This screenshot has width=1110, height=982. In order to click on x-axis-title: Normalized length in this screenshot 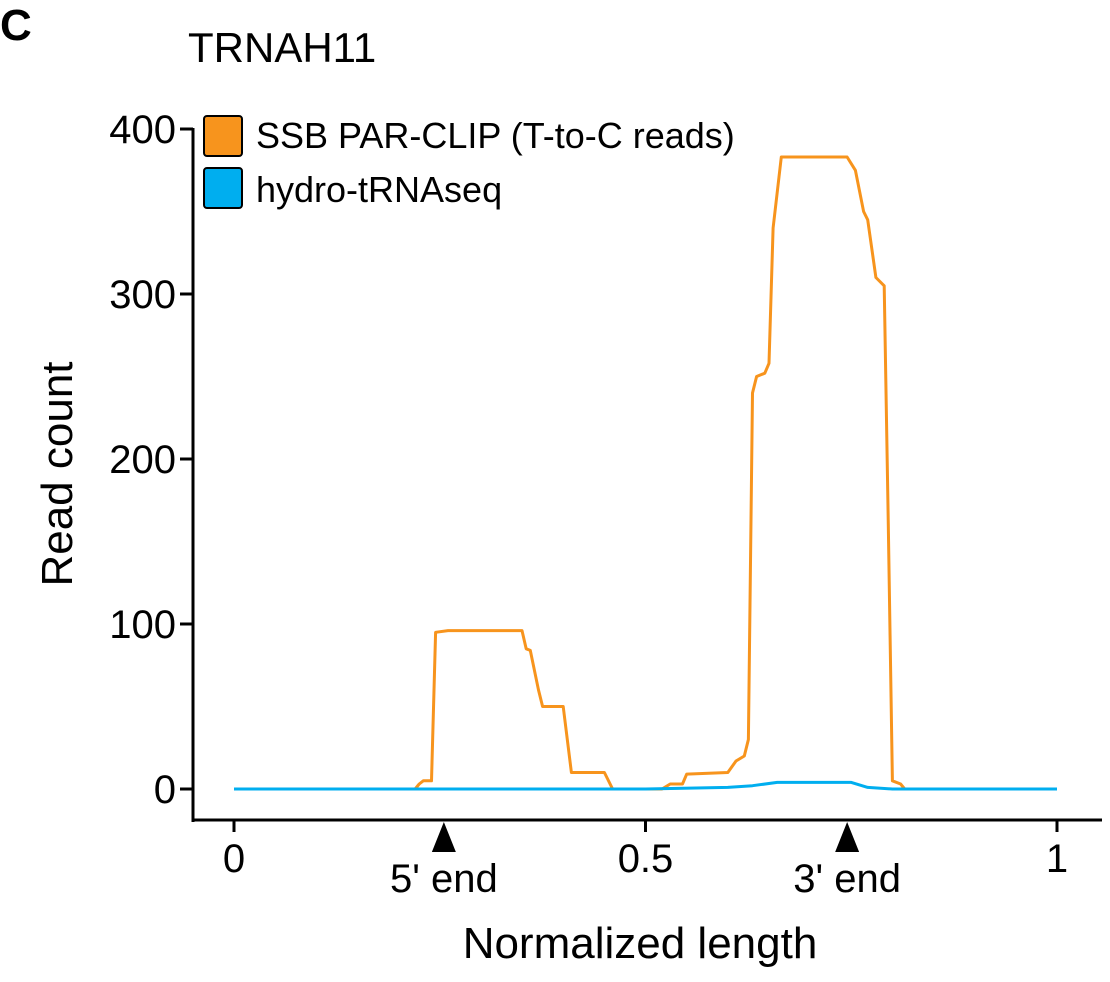, I will do `click(640, 943)`.